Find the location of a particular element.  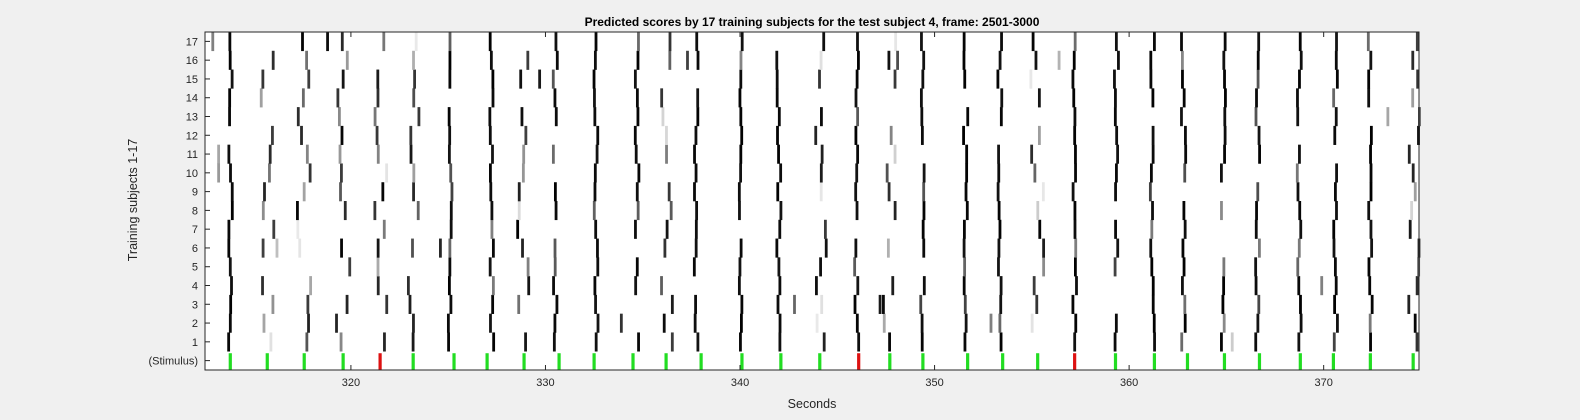

y-tick-label: (Stimulus) is located at coordinates (173, 362).